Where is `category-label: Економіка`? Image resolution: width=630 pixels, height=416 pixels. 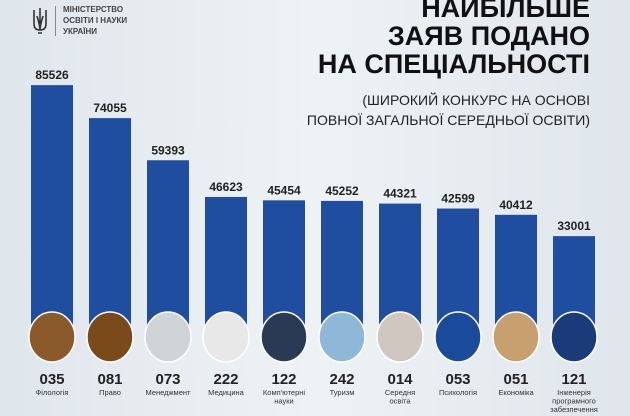 category-label: Економіка is located at coordinates (516, 392).